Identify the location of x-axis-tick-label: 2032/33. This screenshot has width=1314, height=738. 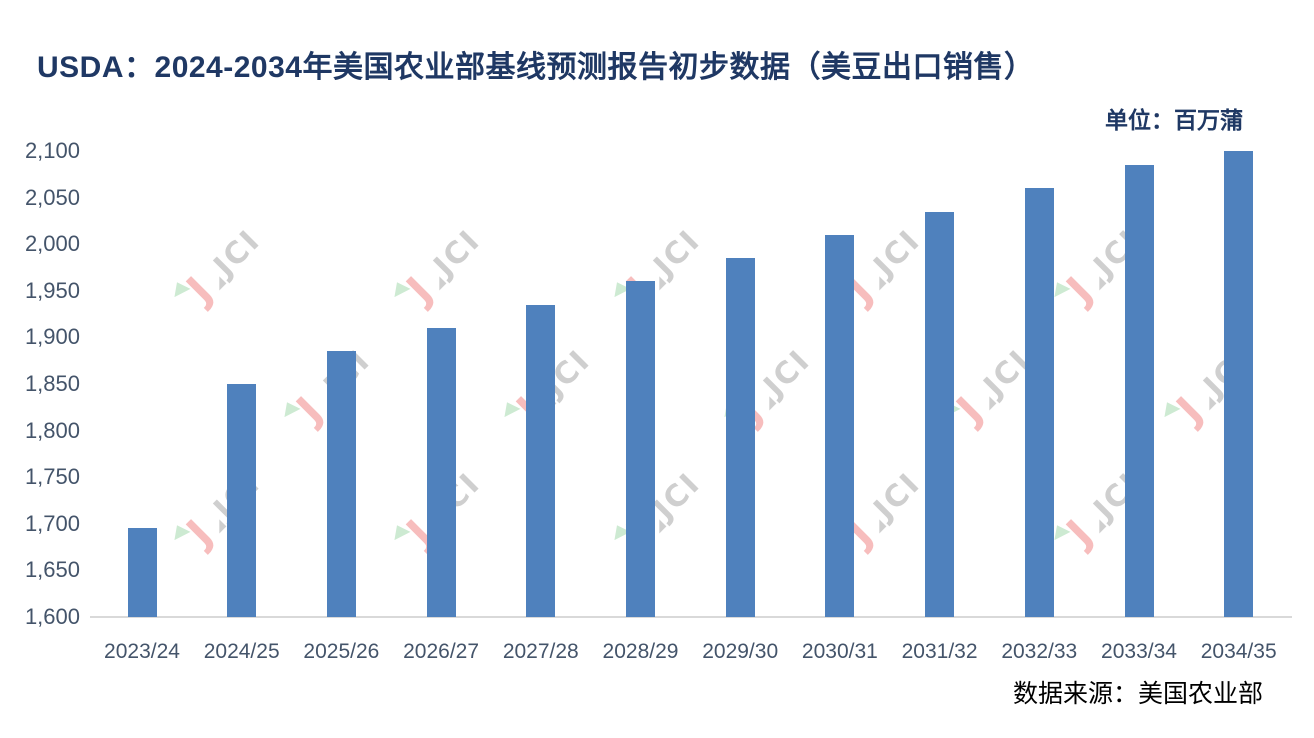
(1039, 651).